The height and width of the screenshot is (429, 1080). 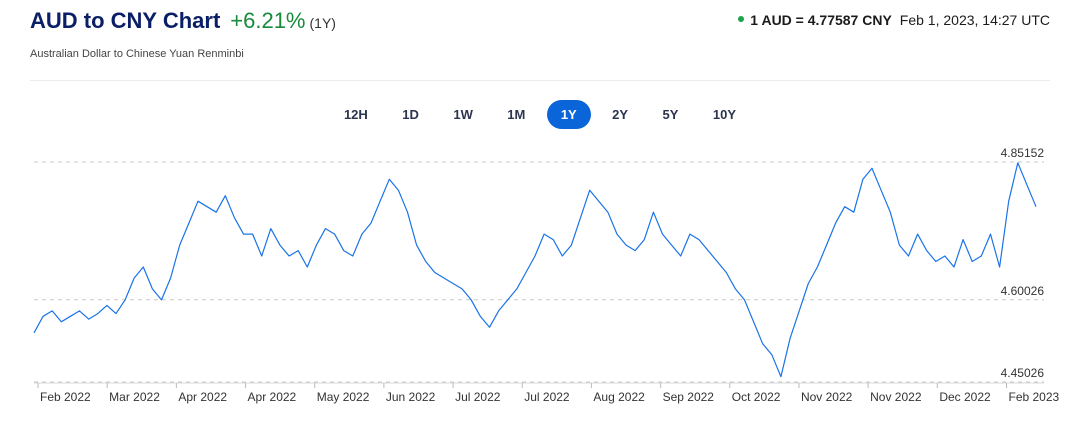 I want to click on page-title: AUD to CNY Chart, so click(x=125, y=20).